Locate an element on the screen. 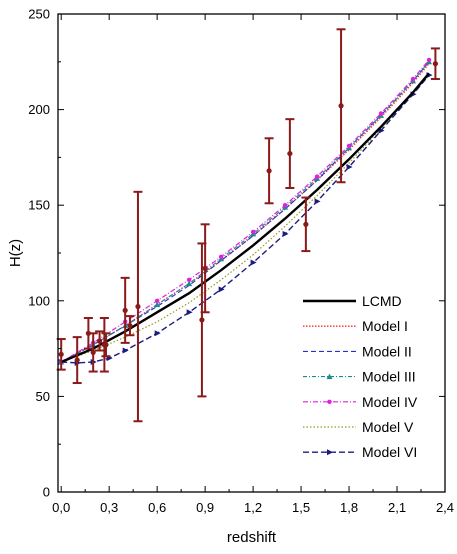 The image size is (457, 554). legend-label: Model V is located at coordinates (388, 427).